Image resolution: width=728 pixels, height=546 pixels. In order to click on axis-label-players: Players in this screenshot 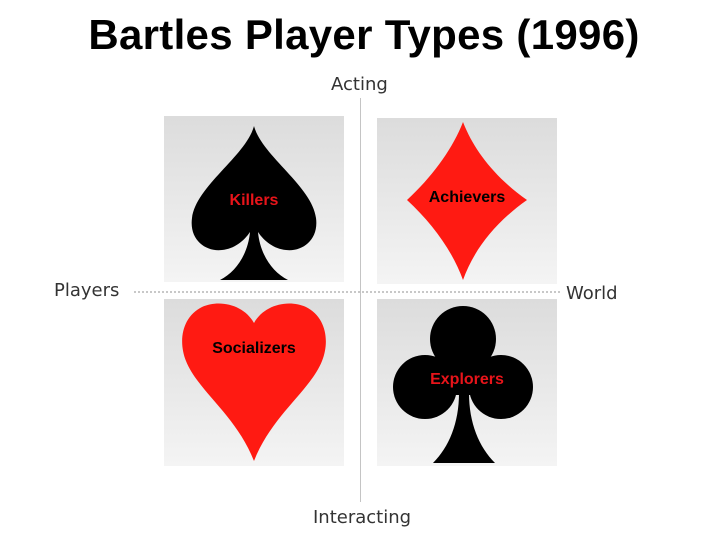, I will do `click(87, 290)`.